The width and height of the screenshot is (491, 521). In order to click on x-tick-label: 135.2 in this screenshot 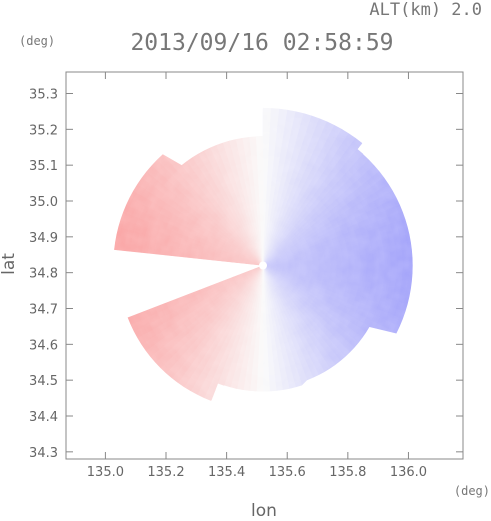, I will do `click(165, 472)`.